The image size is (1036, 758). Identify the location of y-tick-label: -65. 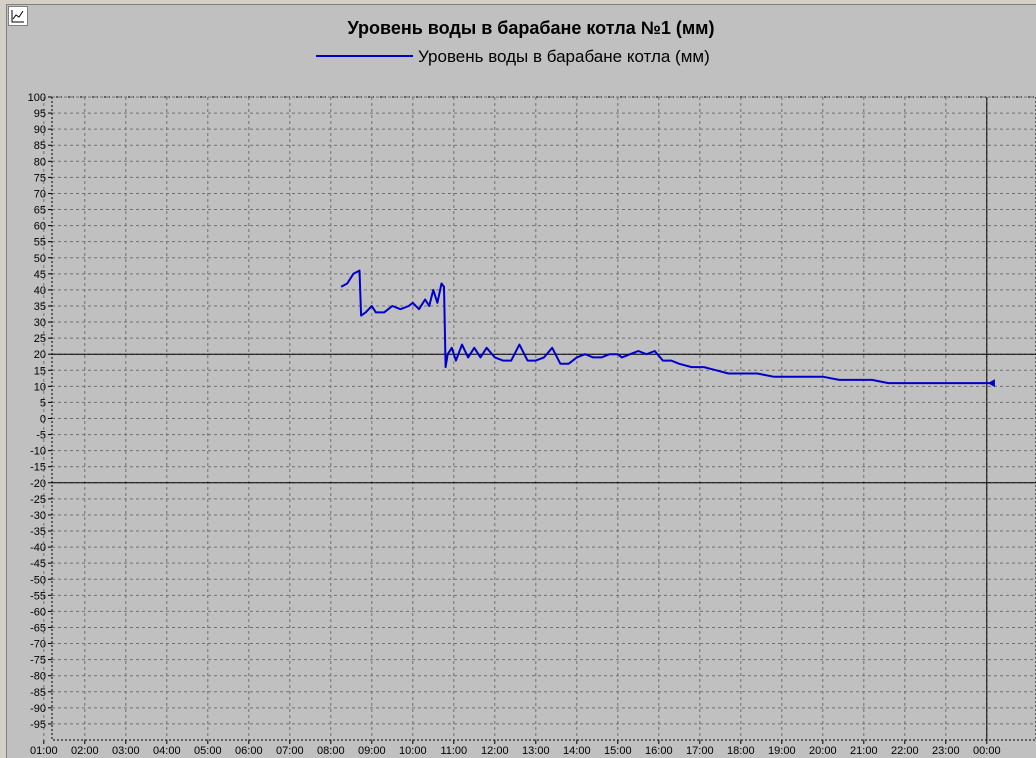
(38, 628).